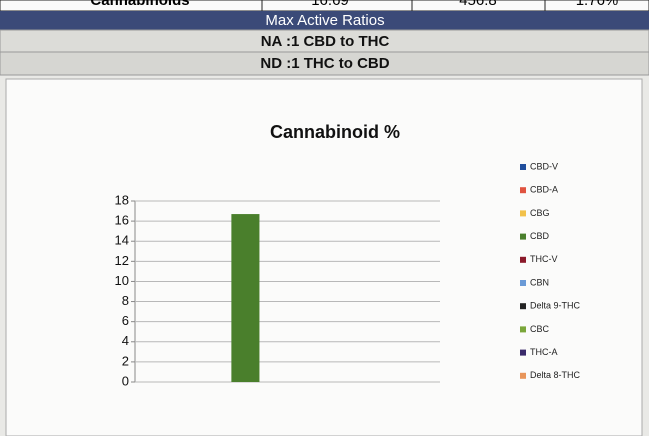 The width and height of the screenshot is (649, 436). Describe the element at coordinates (540, 236) in the screenshot. I see `legend-label: CBD` at that location.